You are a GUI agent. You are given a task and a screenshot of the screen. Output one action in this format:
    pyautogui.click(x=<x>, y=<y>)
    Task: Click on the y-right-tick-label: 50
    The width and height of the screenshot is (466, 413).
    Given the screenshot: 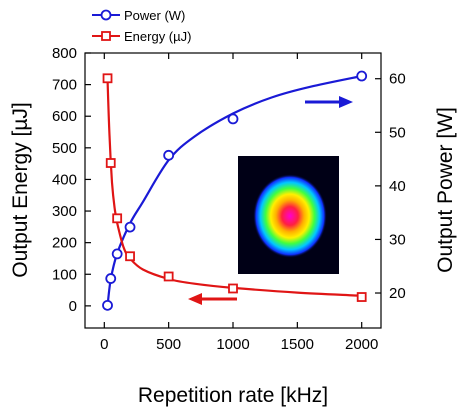 What is the action you would take?
    pyautogui.click(x=397, y=132)
    